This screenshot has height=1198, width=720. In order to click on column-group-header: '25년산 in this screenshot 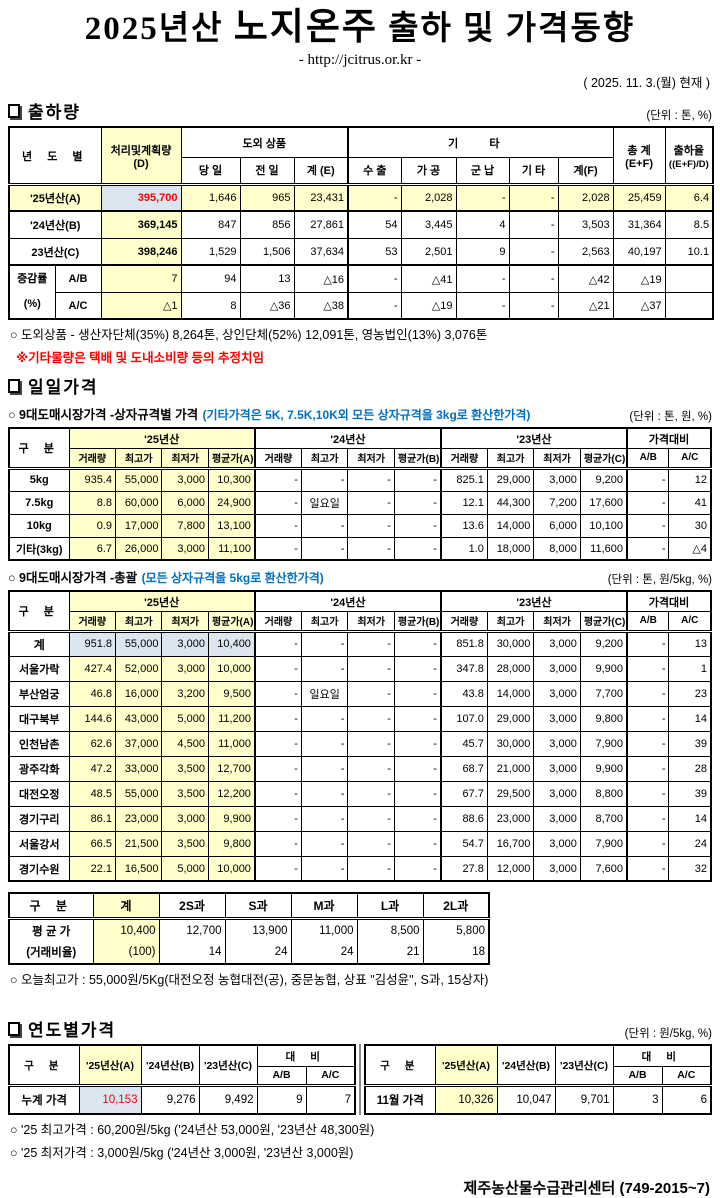, I will do `click(162, 601)`.